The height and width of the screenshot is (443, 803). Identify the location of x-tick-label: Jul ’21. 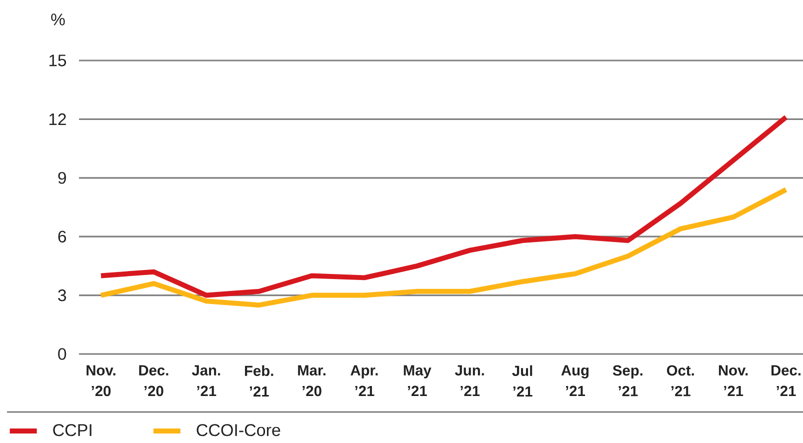
(522, 381).